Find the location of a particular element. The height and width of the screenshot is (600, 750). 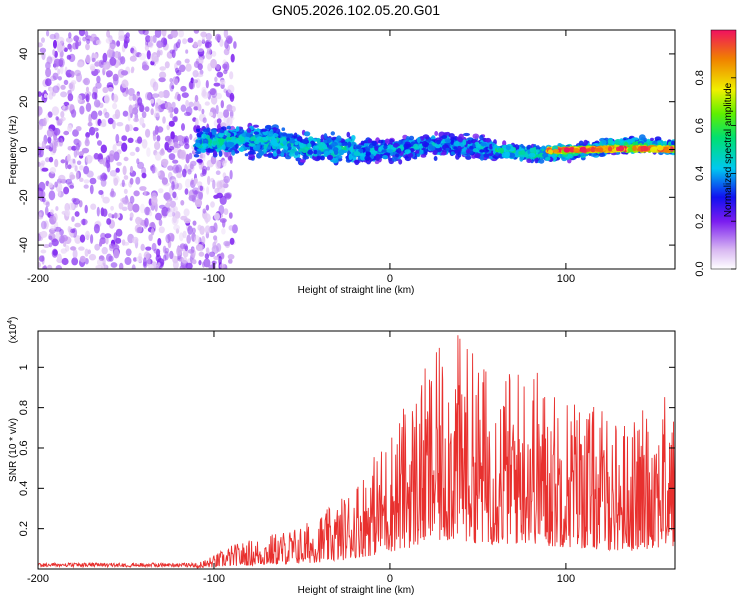

snr-ytick-label: 1 is located at coordinates (24, 367).